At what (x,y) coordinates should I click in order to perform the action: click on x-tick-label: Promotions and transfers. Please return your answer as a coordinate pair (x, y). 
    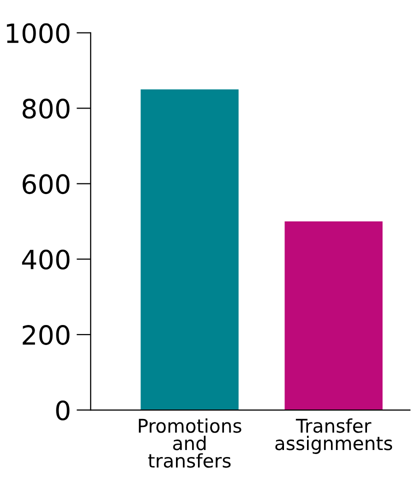
    Looking at the image, I should click on (190, 443).